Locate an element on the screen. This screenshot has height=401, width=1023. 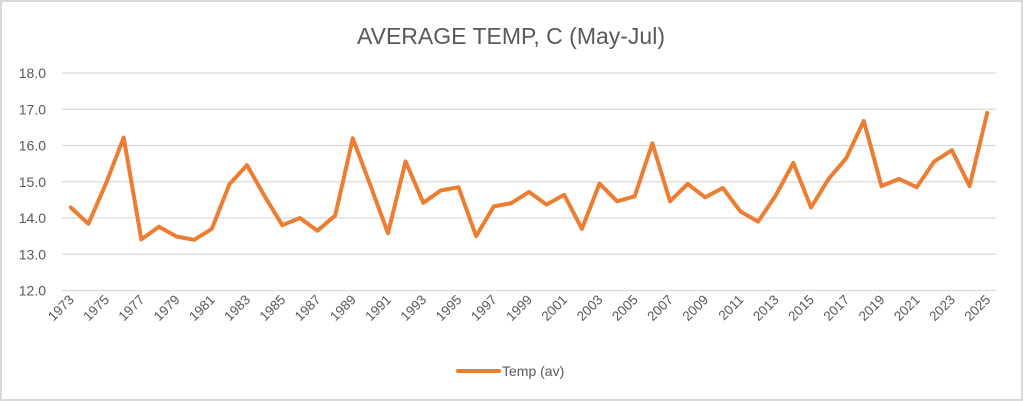
x-tick-label: 2005 is located at coordinates (625, 308).